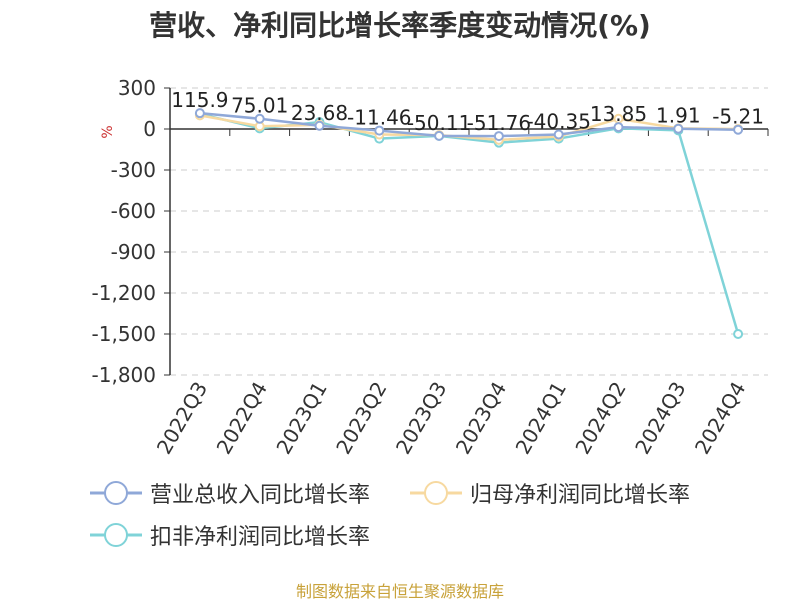 This screenshot has width=800, height=602. Describe the element at coordinates (600, 418) in the screenshot. I see `x-tick-label: 2024Q2` at that location.